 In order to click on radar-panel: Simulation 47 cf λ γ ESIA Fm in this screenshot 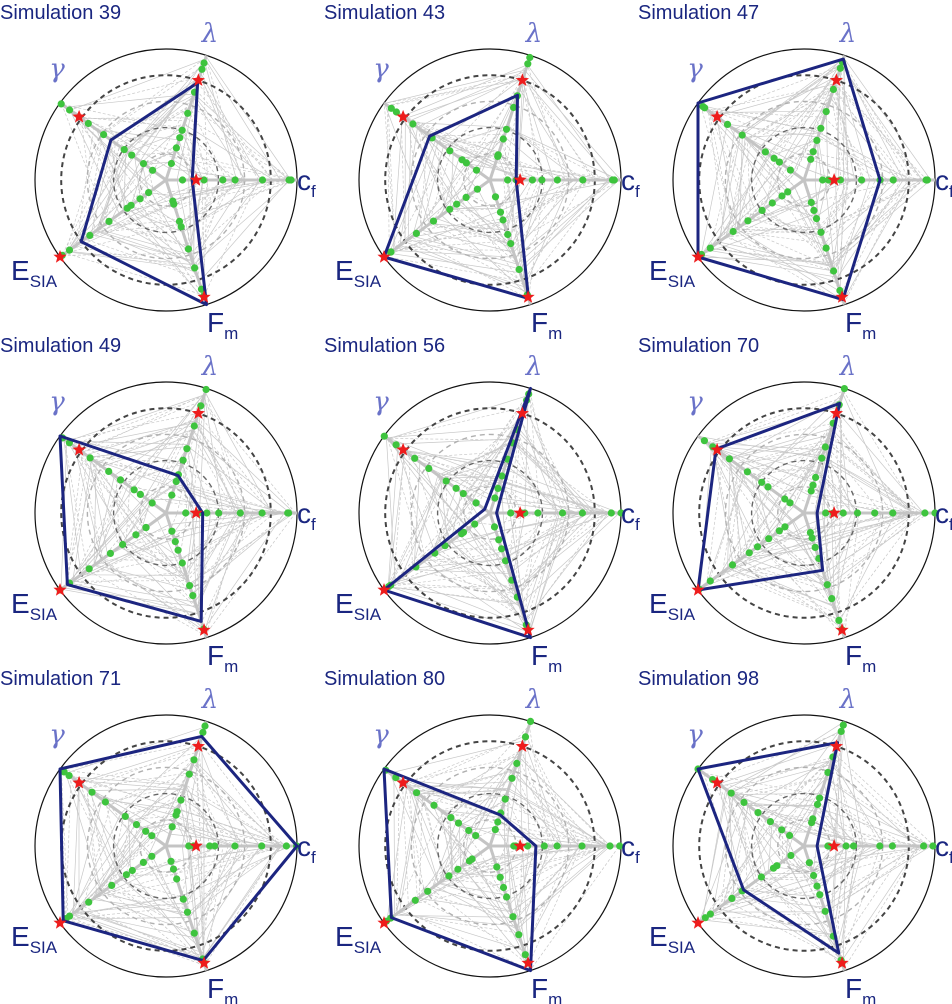, I will do `click(795, 172)`.